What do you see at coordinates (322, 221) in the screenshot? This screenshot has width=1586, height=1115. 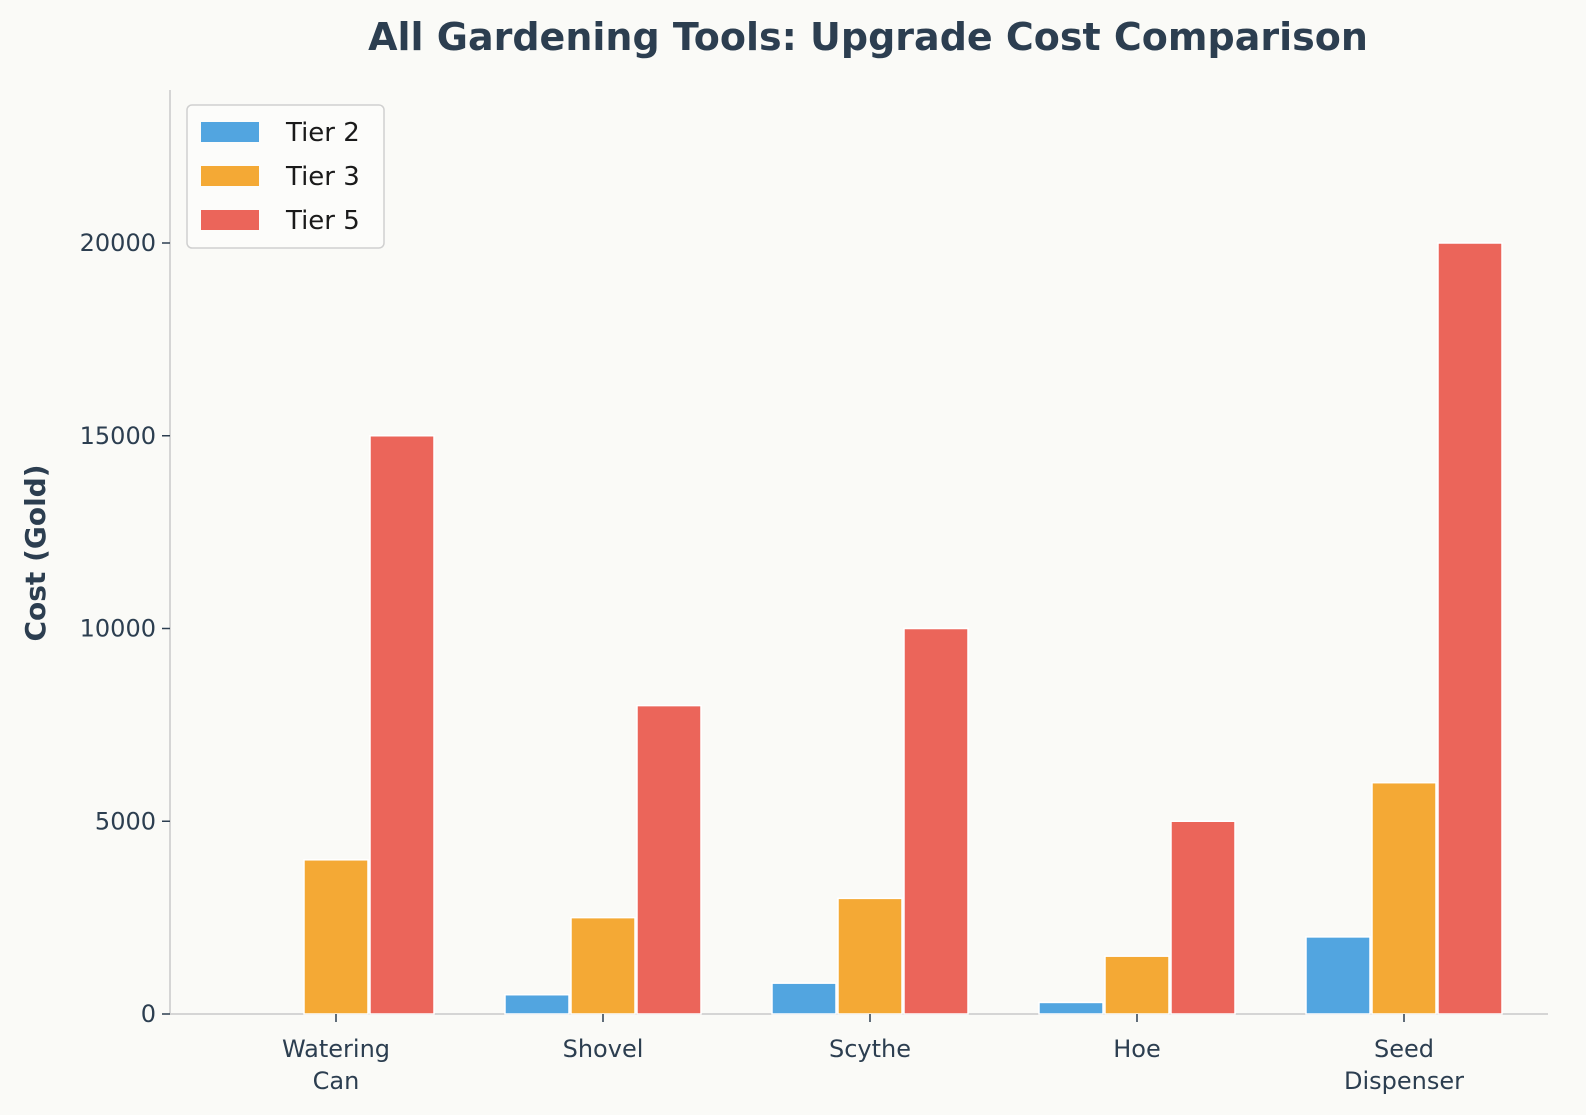 I see `legend-label: Tier 5` at bounding box center [322, 221].